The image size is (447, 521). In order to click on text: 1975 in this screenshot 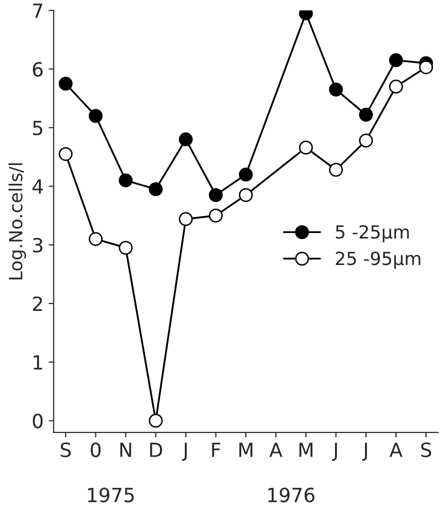, I will do `click(111, 495)`.